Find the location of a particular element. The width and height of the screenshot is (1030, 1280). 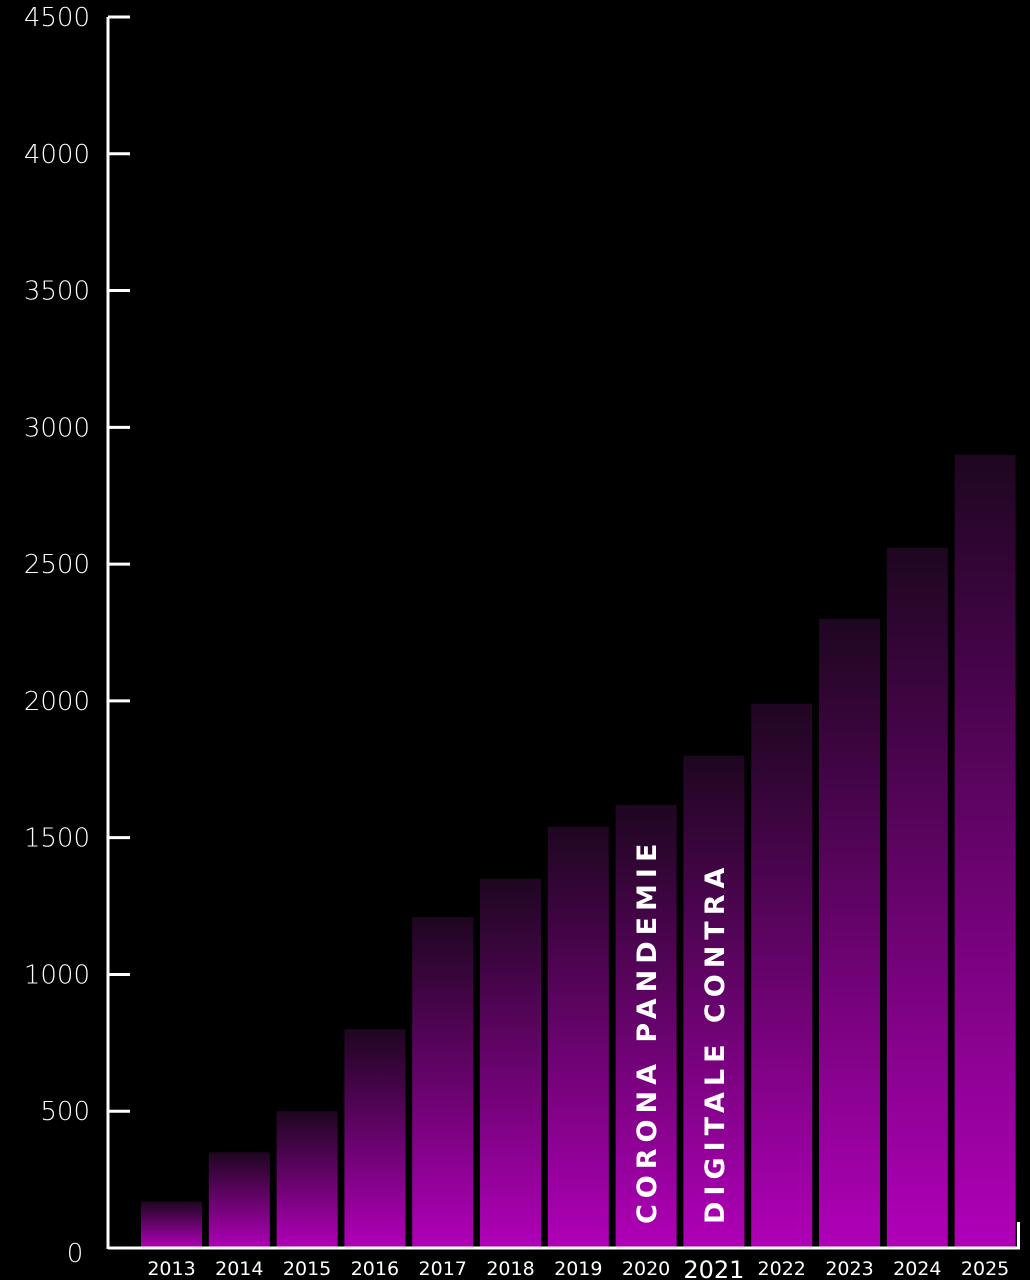

x-tick-label-2023: 2023 is located at coordinates (849, 1269).